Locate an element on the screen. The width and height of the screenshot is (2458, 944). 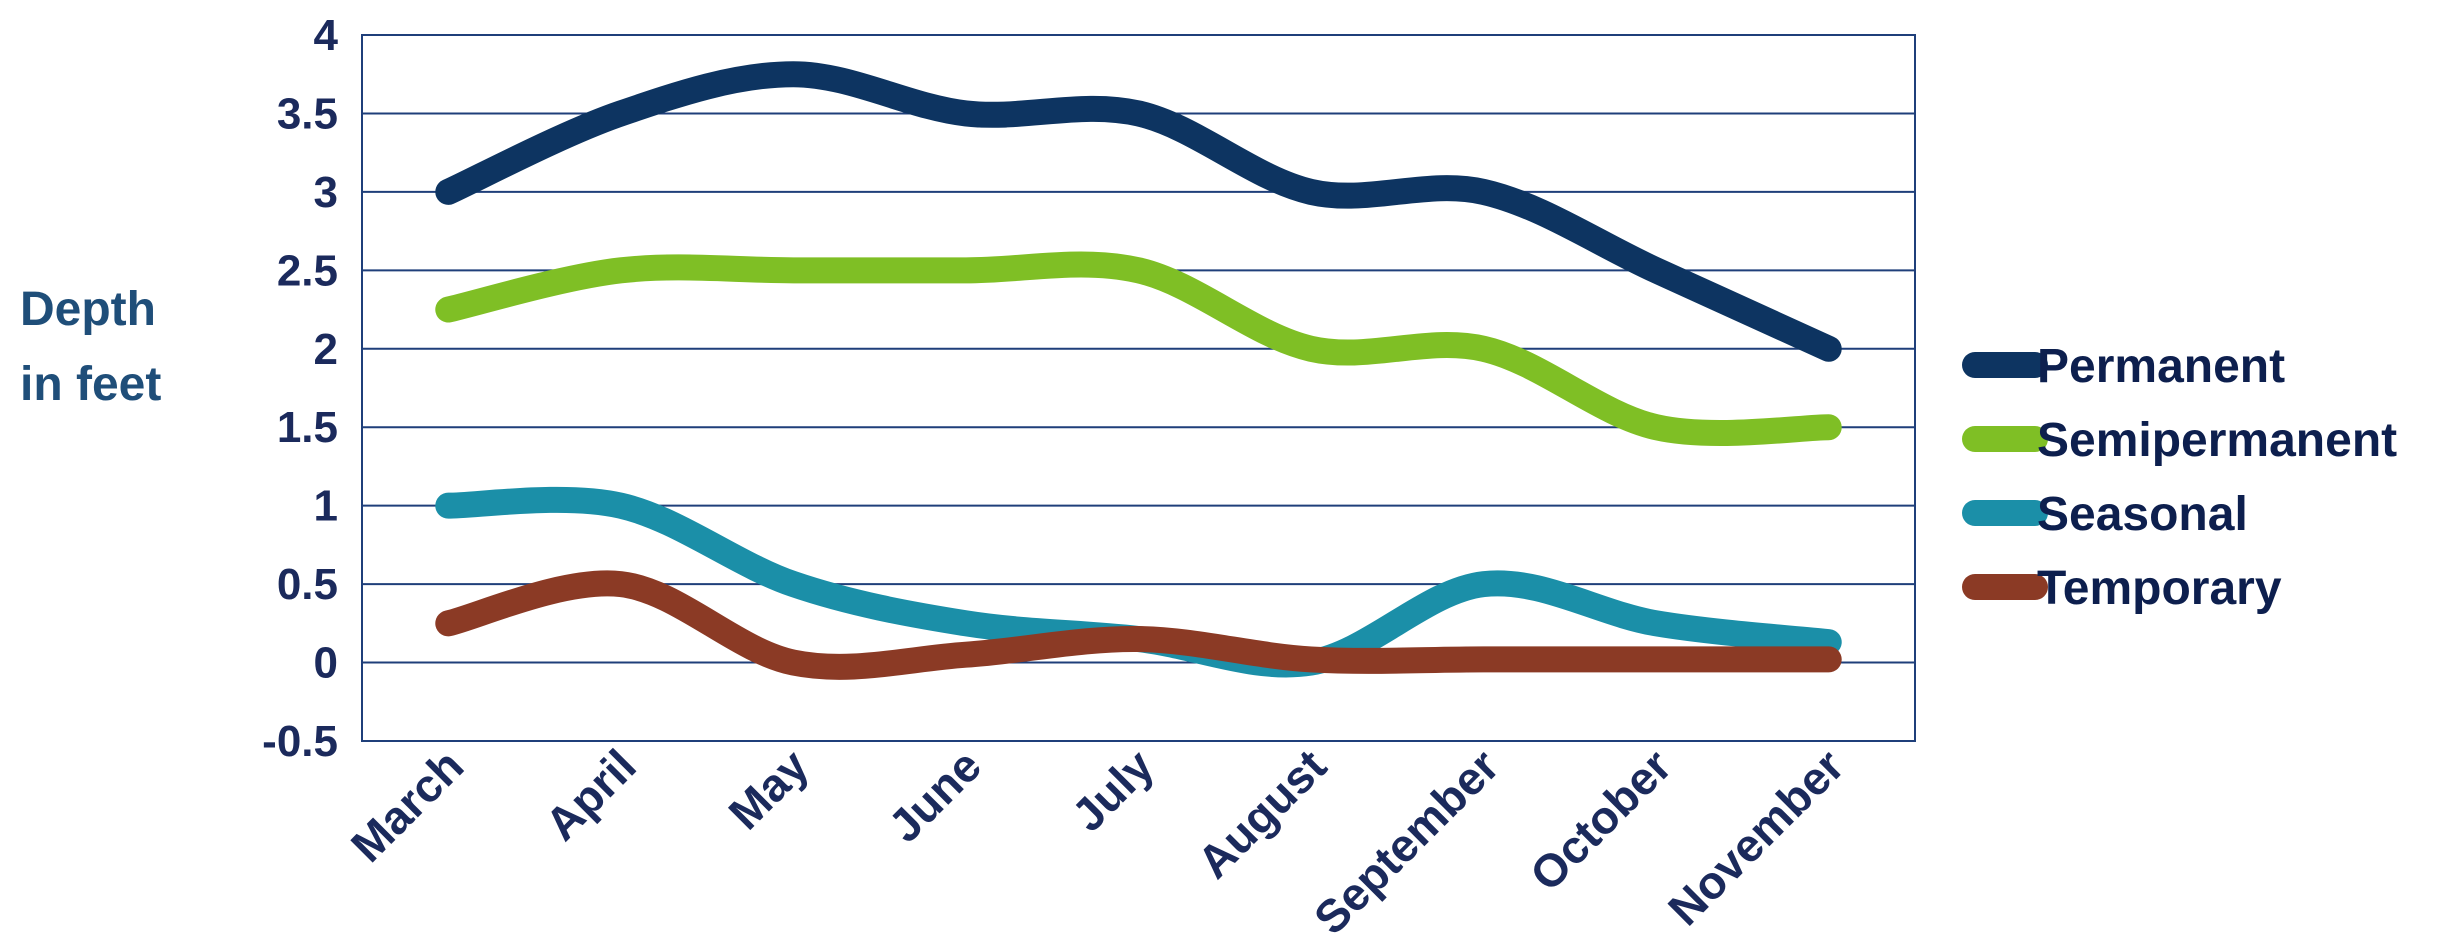
y-tick-label: 3 is located at coordinates (326, 192).